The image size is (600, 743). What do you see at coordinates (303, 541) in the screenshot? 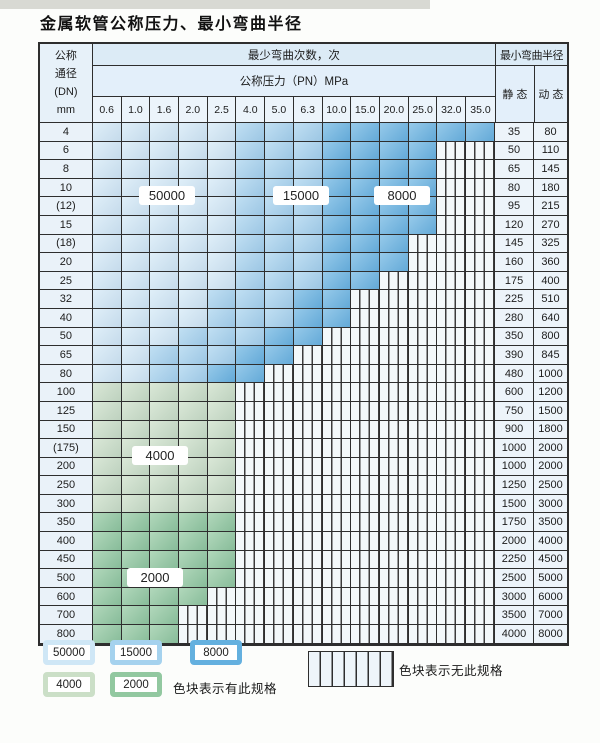
I see `table-row-dn-400: 400 2000 4000` at bounding box center [303, 541].